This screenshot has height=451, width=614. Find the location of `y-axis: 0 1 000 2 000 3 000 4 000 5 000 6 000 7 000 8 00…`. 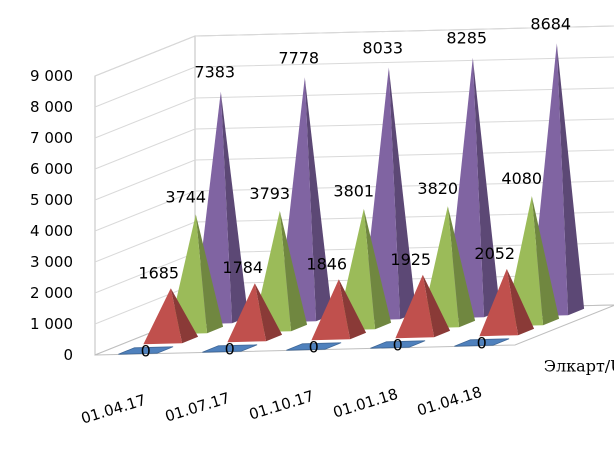

y-axis: 0 1 000 2 000 3 000 4 000 5 000 6 000 7 000 8 00… is located at coordinates (51, 215).